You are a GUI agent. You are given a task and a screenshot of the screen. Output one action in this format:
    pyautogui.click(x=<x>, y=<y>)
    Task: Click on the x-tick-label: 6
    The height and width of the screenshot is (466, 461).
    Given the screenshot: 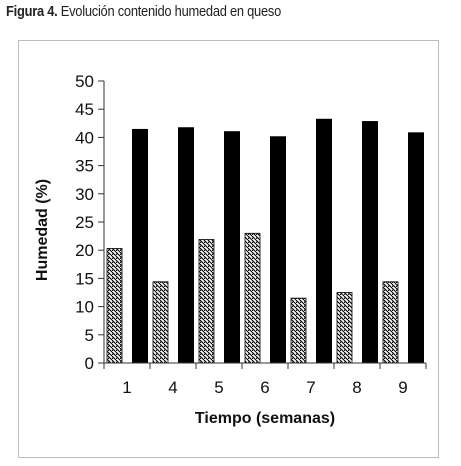 What is the action you would take?
    pyautogui.click(x=264, y=387)
    